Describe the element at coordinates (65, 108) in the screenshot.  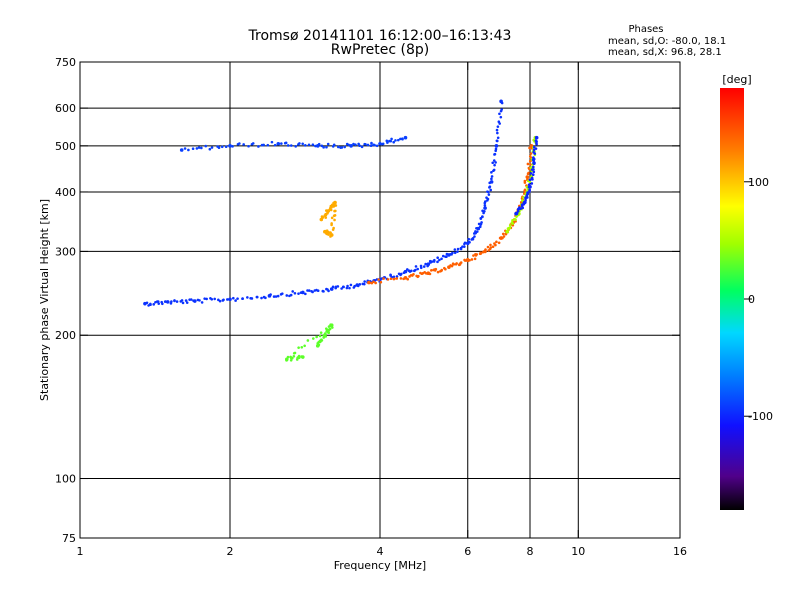
I see `y-tick-label: 600` at that location.